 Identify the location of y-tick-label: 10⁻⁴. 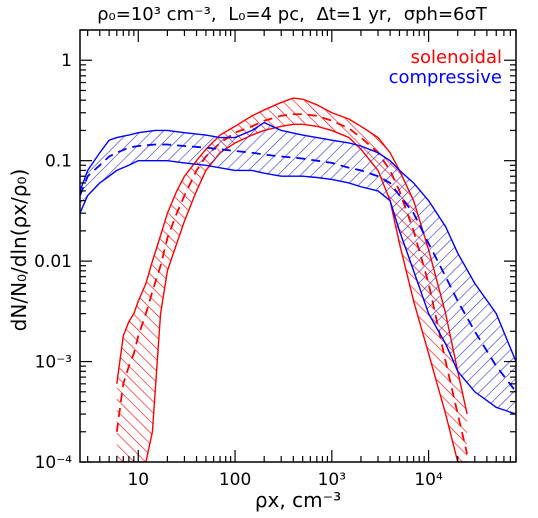
(54, 463).